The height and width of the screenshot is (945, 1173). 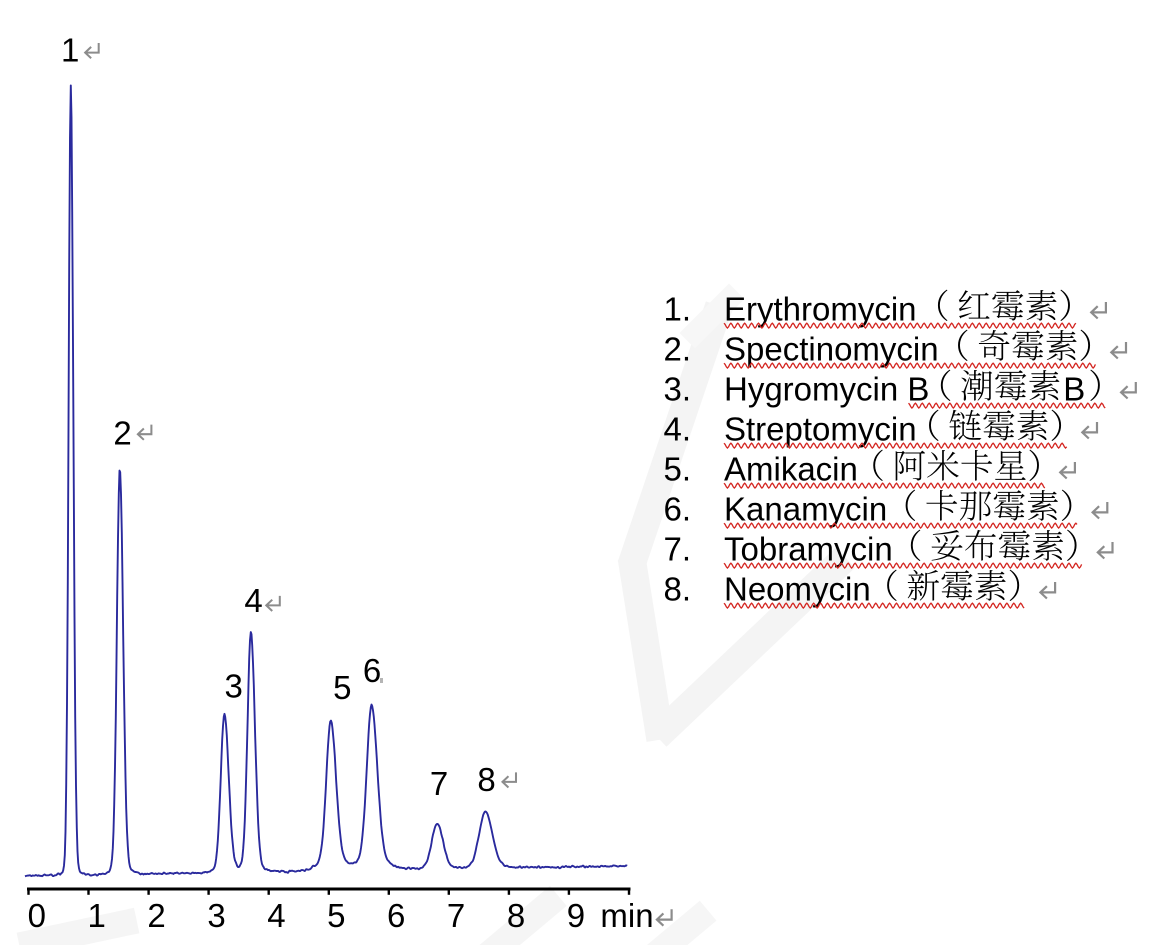 I want to click on svg-text: 0, so click(x=37, y=915).